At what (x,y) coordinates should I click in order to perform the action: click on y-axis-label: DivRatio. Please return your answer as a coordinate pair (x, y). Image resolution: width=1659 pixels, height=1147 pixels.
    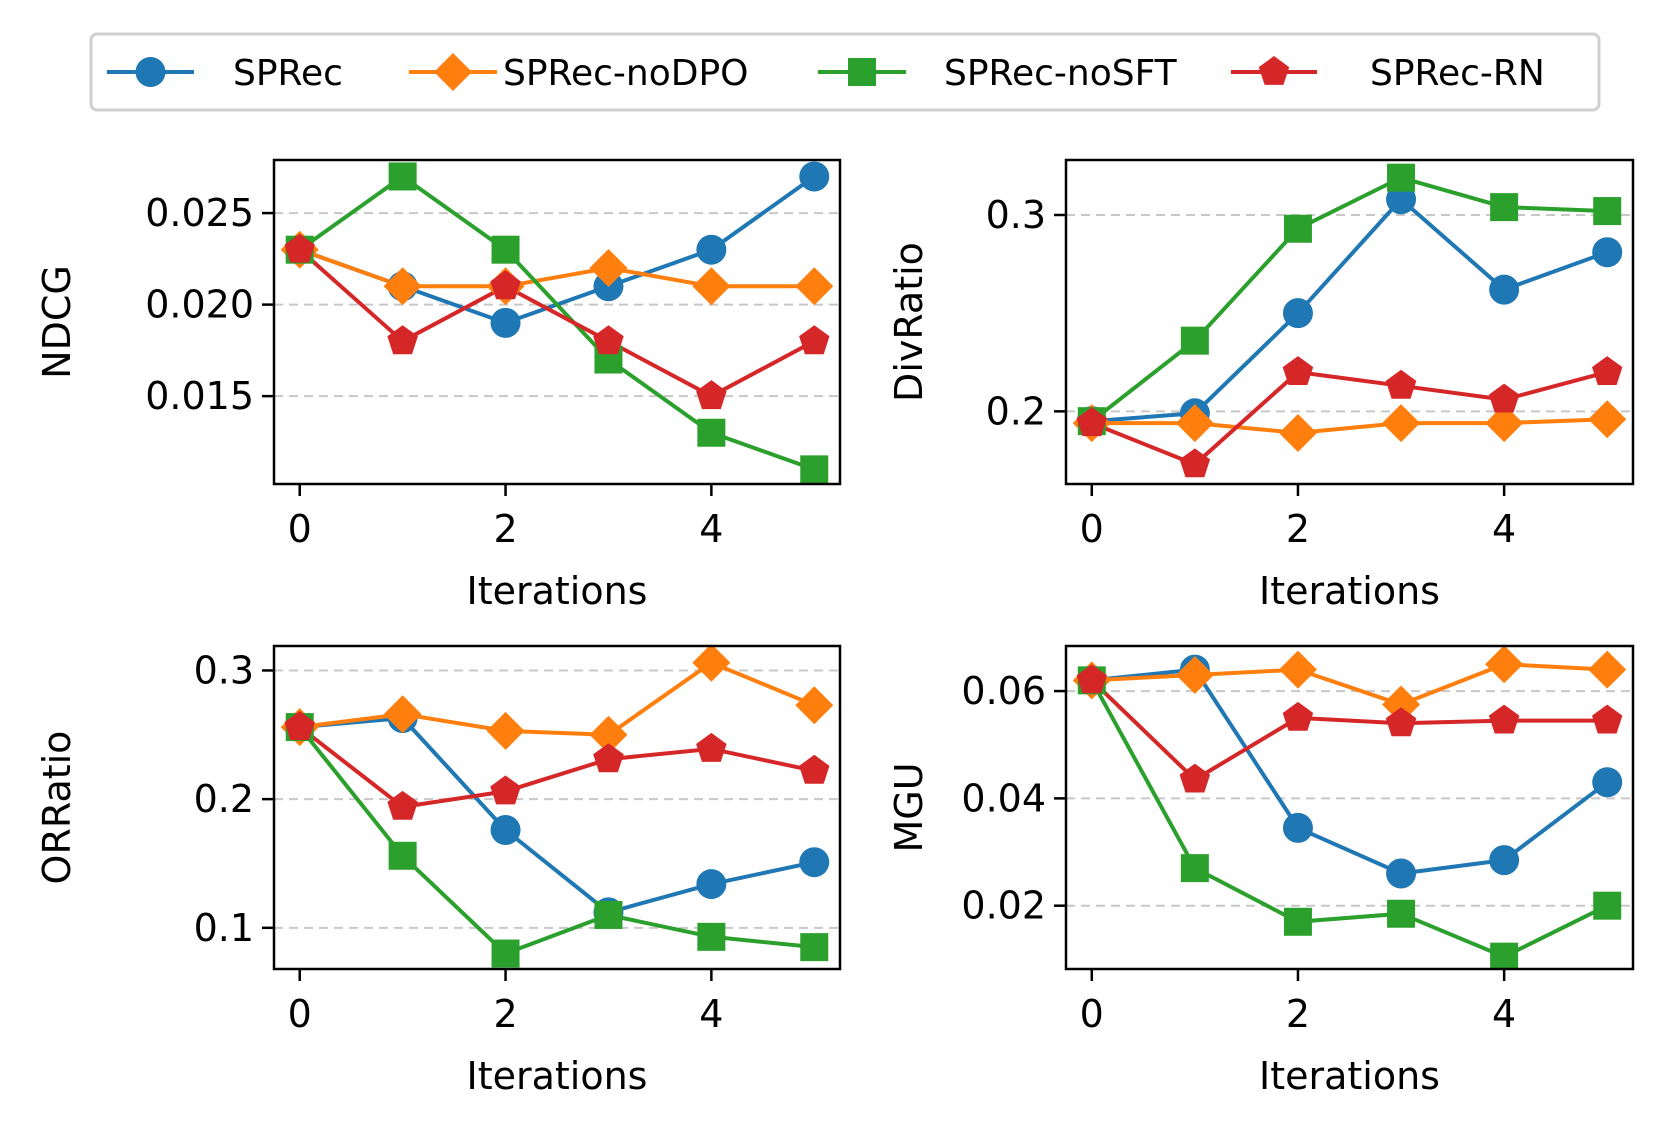
    Looking at the image, I should click on (909, 322).